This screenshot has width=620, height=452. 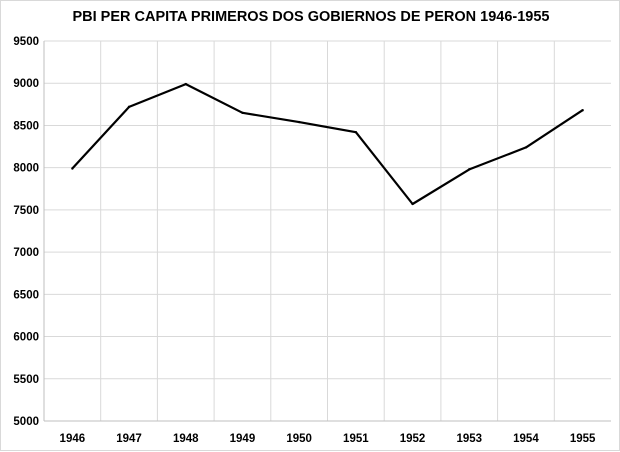 What do you see at coordinates (26, 84) in the screenshot?
I see `y-tick-label: 9000` at bounding box center [26, 84].